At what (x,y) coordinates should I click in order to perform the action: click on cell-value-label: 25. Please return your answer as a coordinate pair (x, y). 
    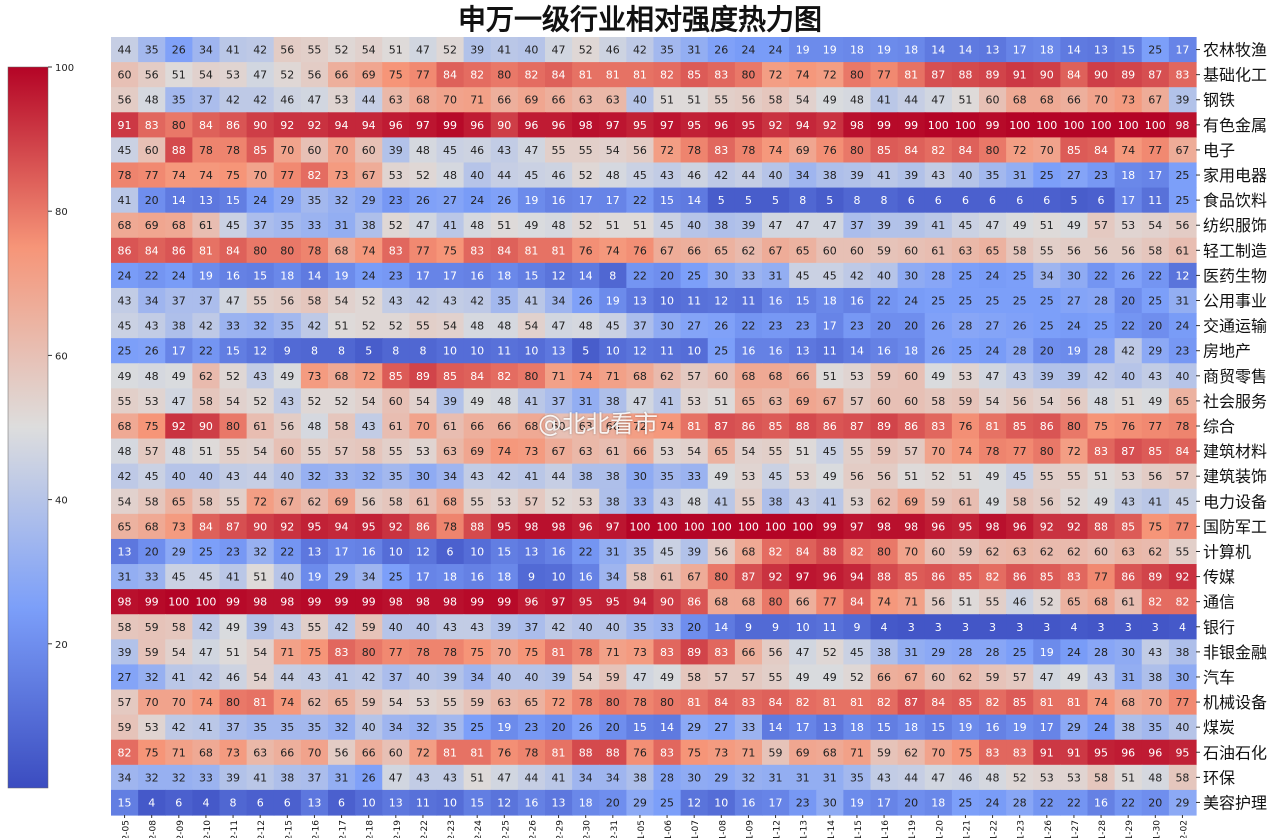
    Looking at the image, I should click on (694, 275).